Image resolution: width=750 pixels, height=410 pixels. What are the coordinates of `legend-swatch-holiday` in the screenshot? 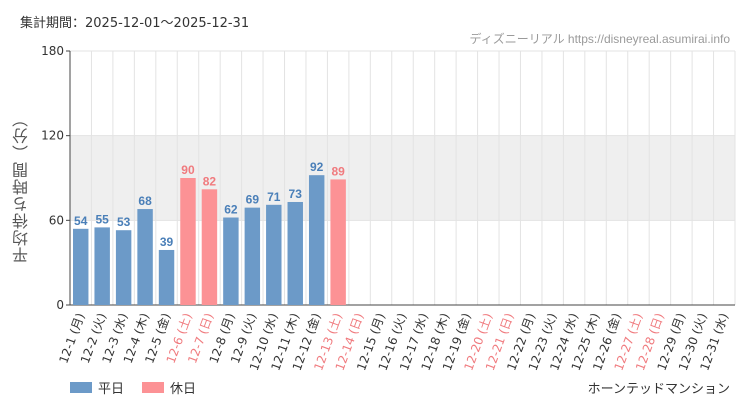 It's located at (153, 387).